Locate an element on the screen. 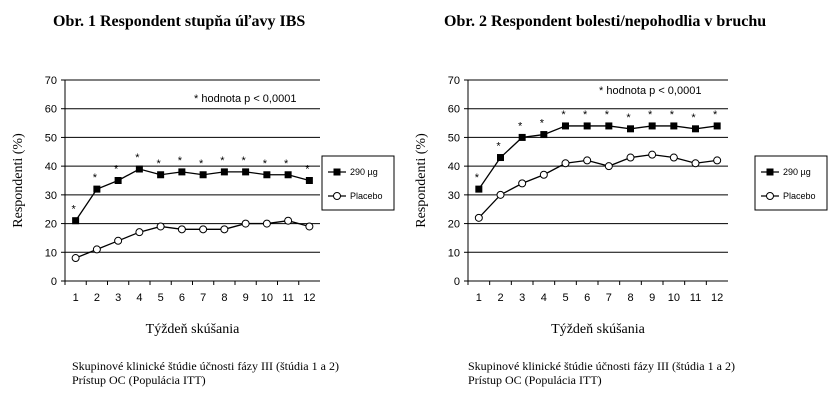  chart2-y-tick-label: 50 is located at coordinates (454, 138).